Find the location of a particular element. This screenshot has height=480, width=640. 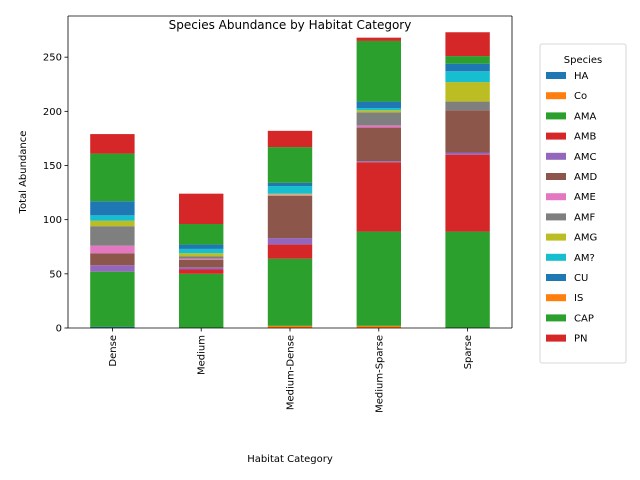

legend-entry-label: CAP is located at coordinates (584, 318).